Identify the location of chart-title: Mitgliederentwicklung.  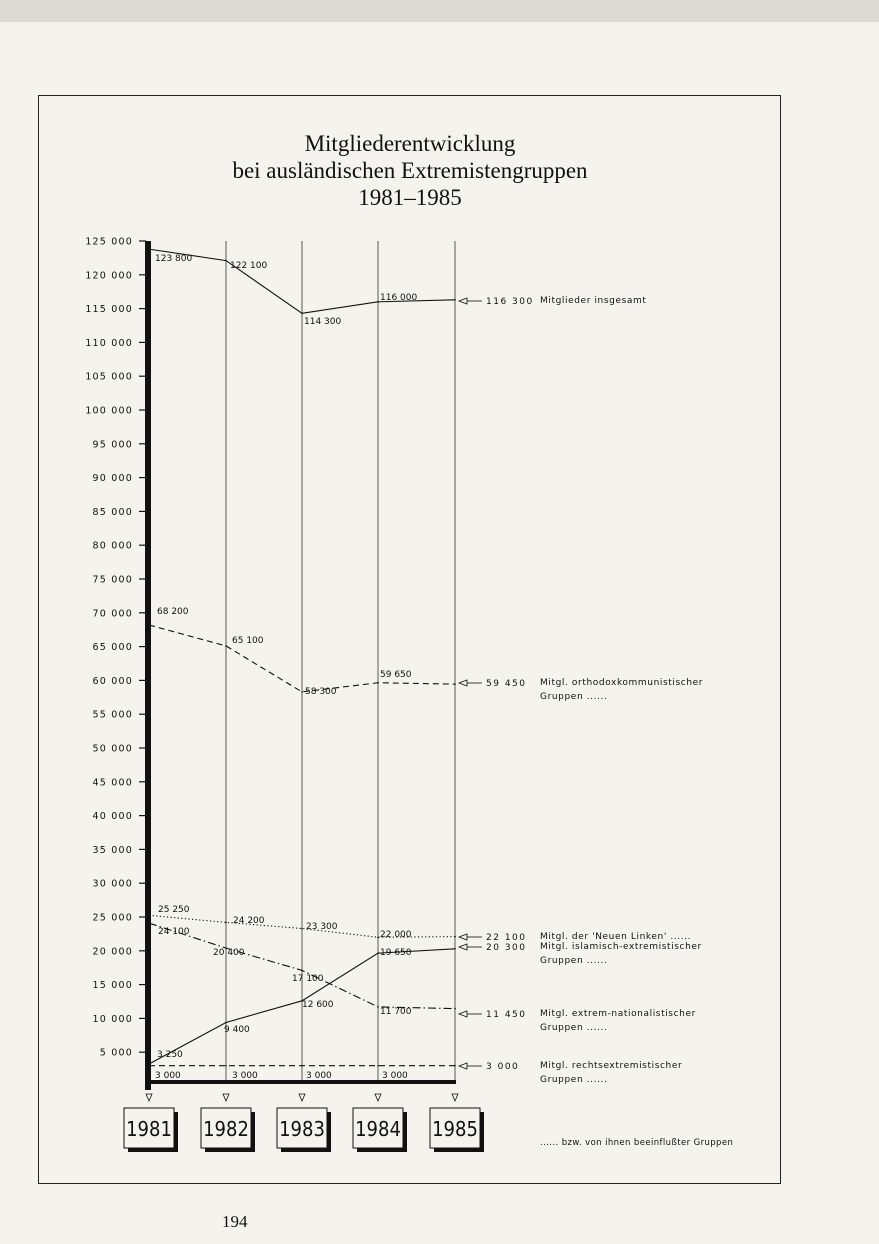
(410, 143).